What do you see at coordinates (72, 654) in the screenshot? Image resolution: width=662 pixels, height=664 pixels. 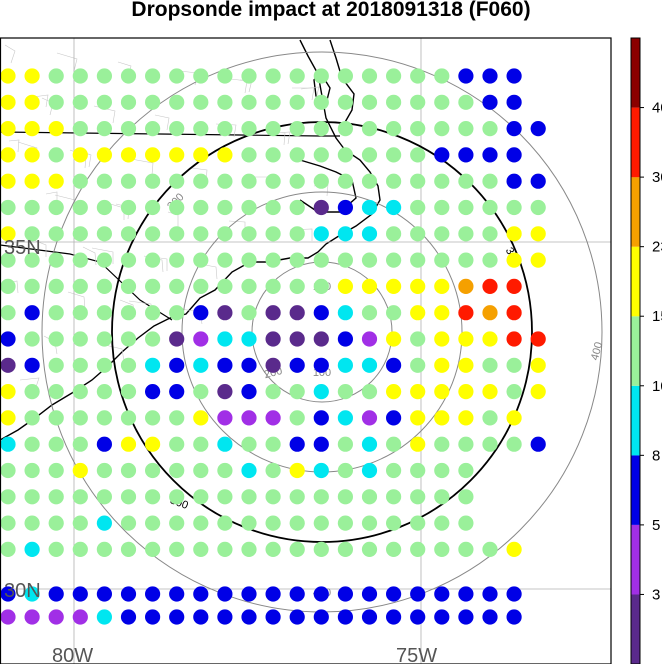 I see `lon-label-80w: 80W` at bounding box center [72, 654].